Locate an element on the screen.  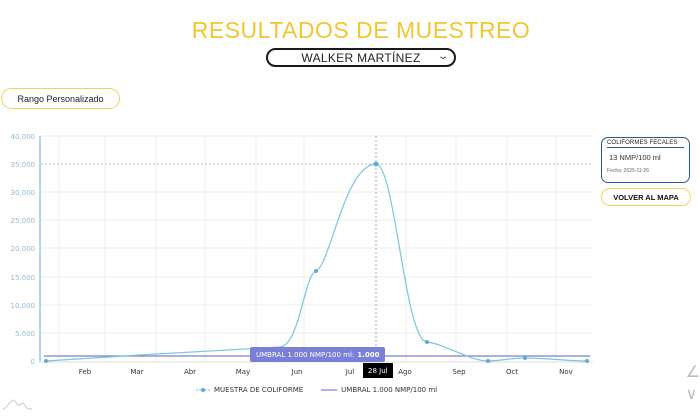
svg-text: 40.000 is located at coordinates (23, 137).